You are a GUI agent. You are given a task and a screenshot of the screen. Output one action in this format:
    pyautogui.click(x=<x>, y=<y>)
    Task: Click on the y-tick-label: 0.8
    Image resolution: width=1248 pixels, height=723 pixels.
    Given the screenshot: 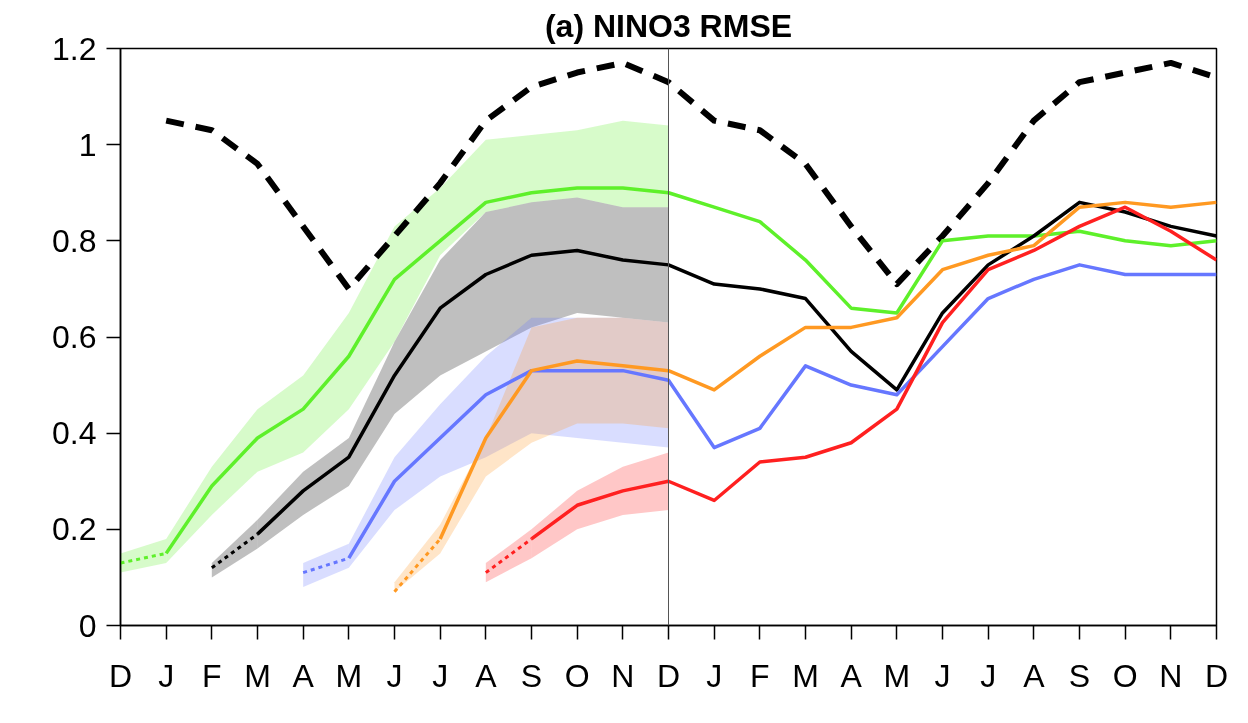 What is the action you would take?
    pyautogui.click(x=74, y=240)
    